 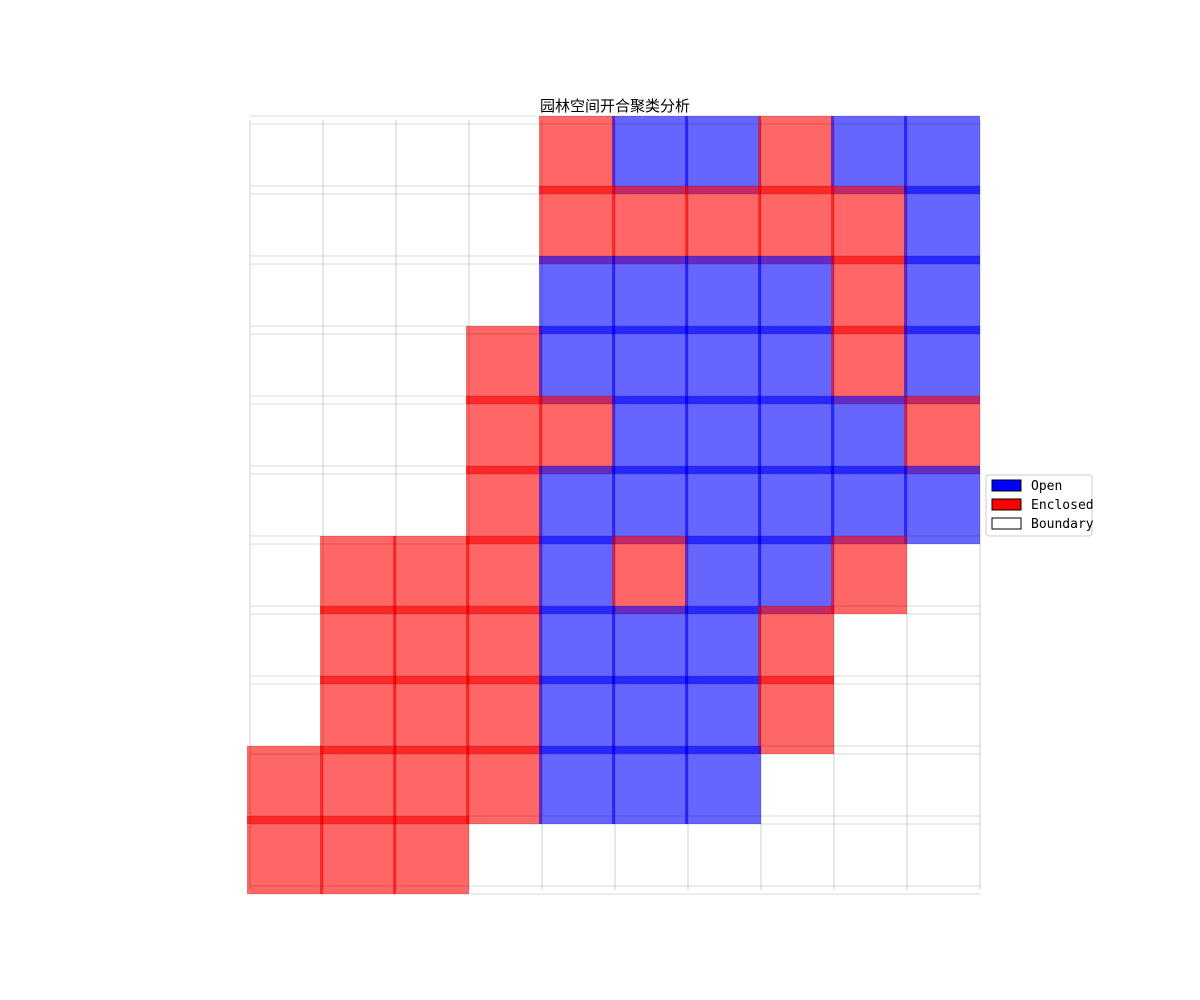 What do you see at coordinates (1062, 524) in the screenshot?
I see `legend-label-boundary: Boundary` at bounding box center [1062, 524].